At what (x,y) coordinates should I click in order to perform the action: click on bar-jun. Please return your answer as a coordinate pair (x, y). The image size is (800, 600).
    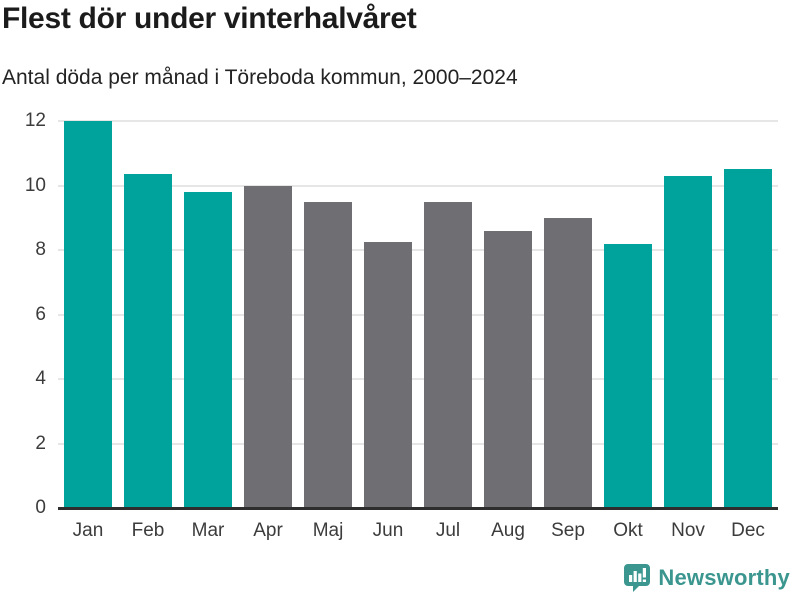
    Looking at the image, I should click on (388, 374).